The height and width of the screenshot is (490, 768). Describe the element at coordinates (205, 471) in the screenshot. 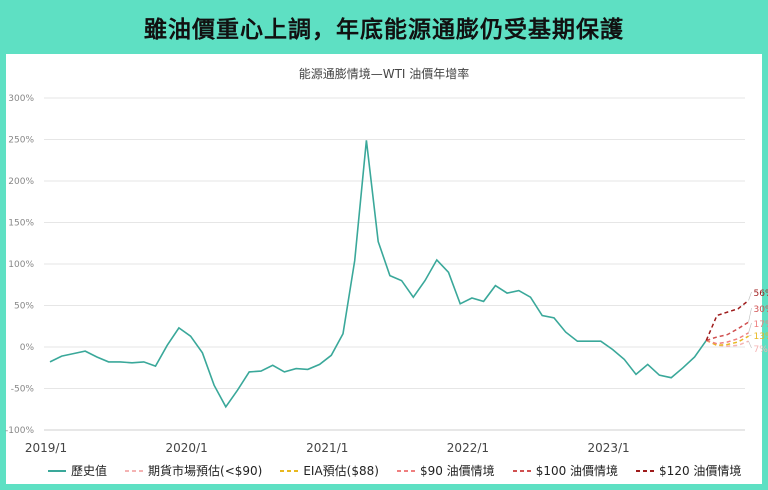

I see `legend-label: 期貨市場預估(<$90)` at that location.